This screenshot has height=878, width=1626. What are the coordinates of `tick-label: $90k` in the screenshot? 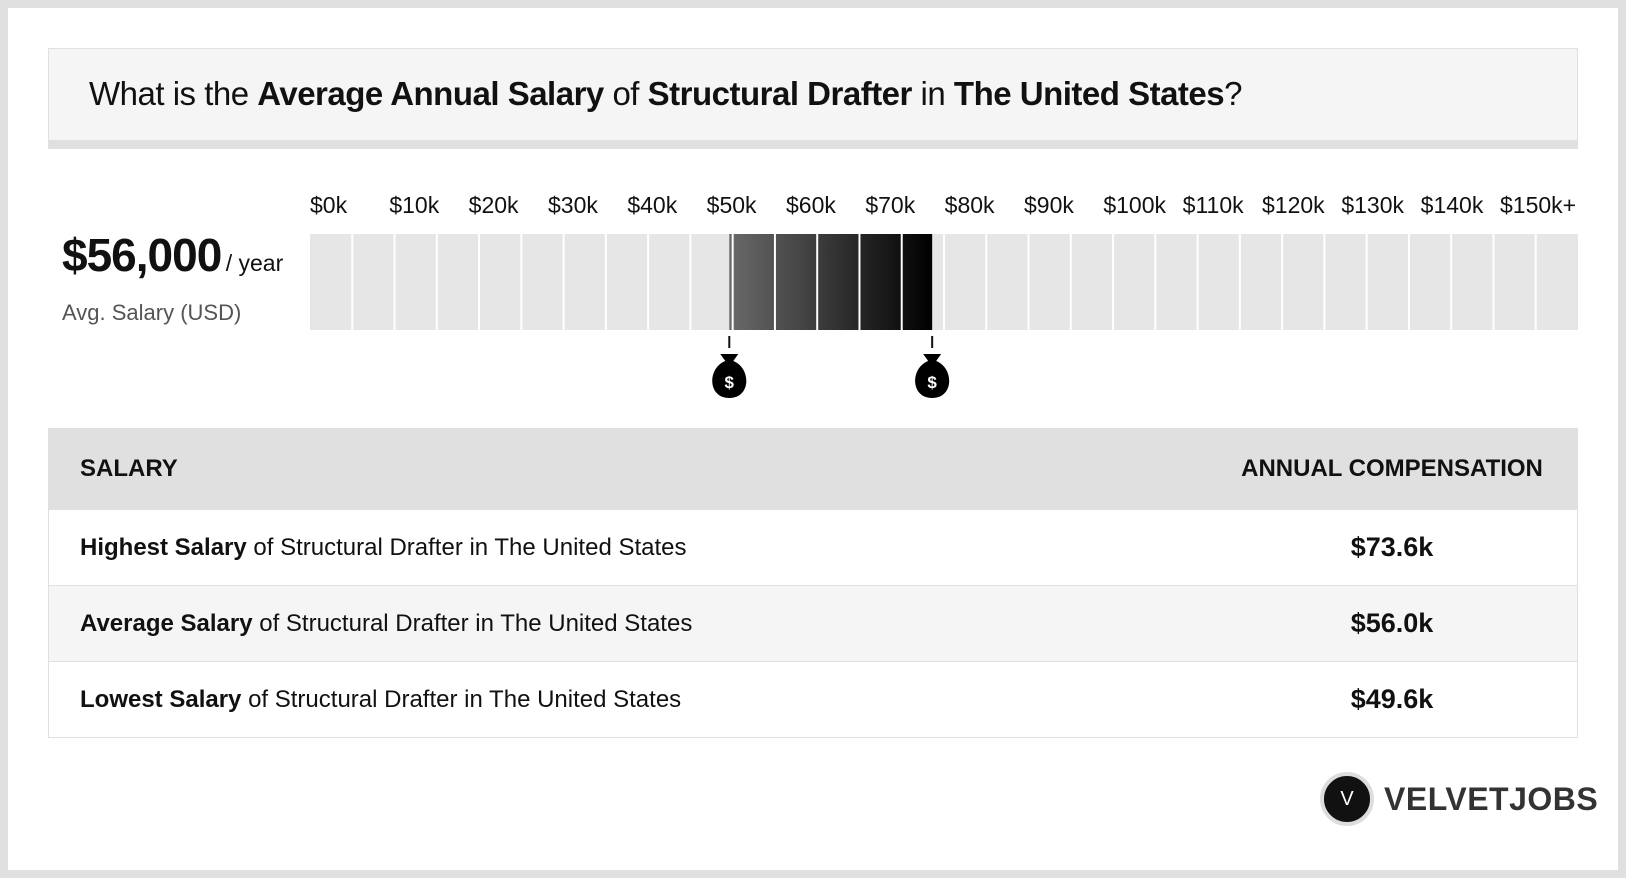 It's located at (1049, 205).